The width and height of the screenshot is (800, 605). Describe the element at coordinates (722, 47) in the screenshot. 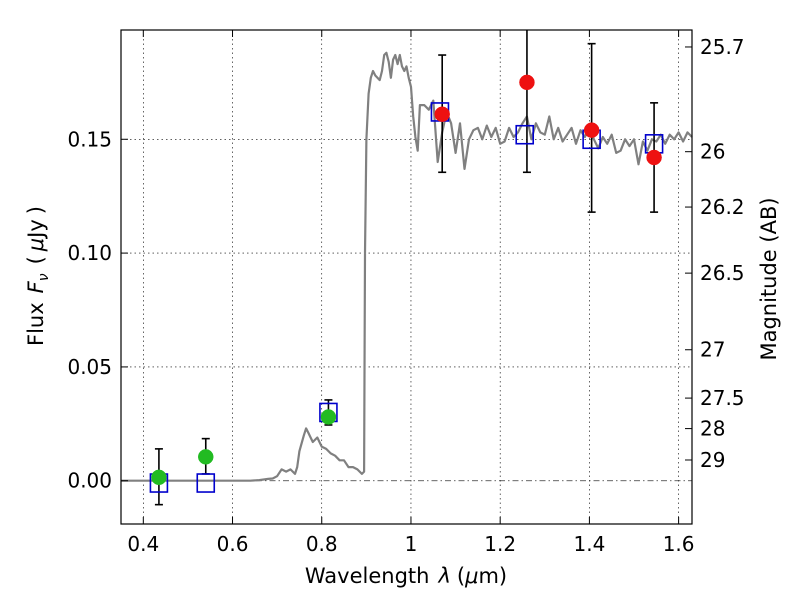

I see `y2-tick-label: 25.7` at that location.